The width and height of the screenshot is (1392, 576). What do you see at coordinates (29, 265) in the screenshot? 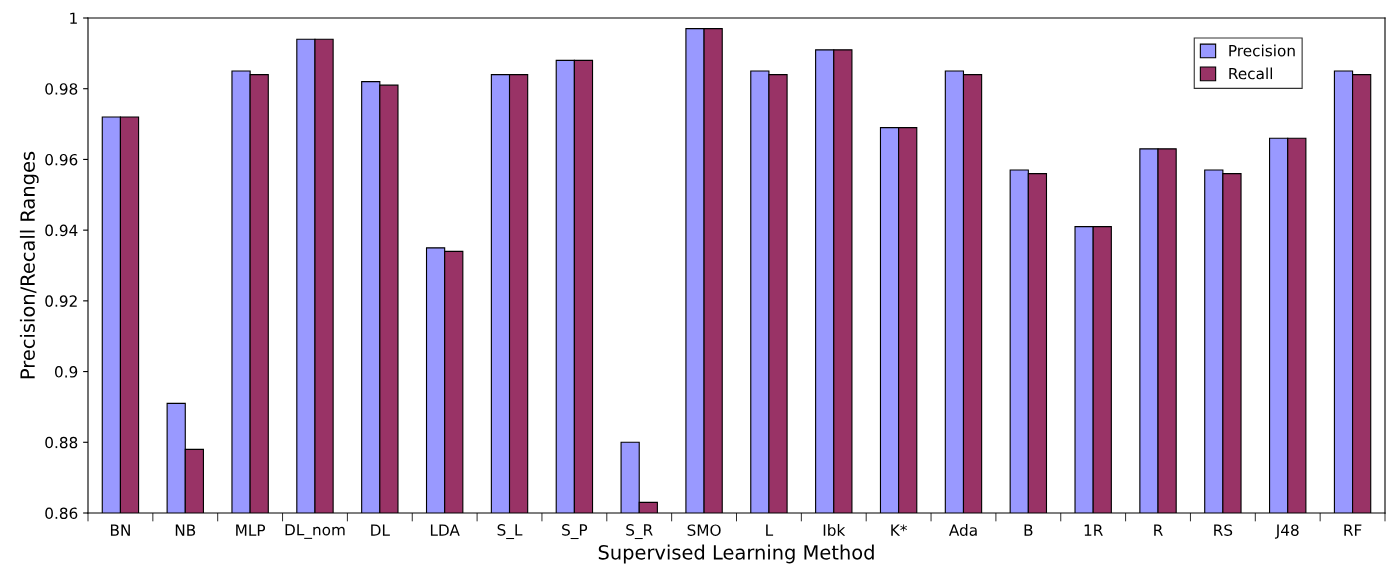
I see `y-axis-title: Precision/Recall Ranges` at bounding box center [29, 265].